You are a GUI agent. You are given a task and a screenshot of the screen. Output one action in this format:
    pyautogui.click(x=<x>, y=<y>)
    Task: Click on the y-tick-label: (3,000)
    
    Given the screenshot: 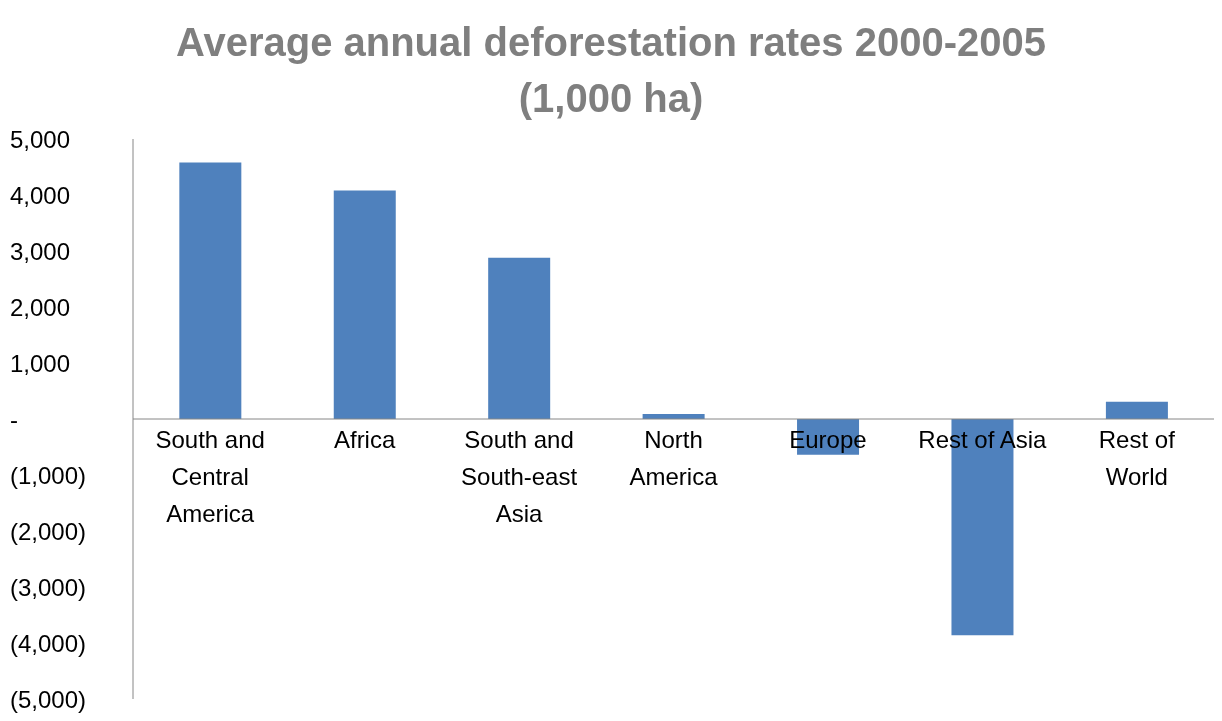 What is the action you would take?
    pyautogui.click(x=48, y=587)
    